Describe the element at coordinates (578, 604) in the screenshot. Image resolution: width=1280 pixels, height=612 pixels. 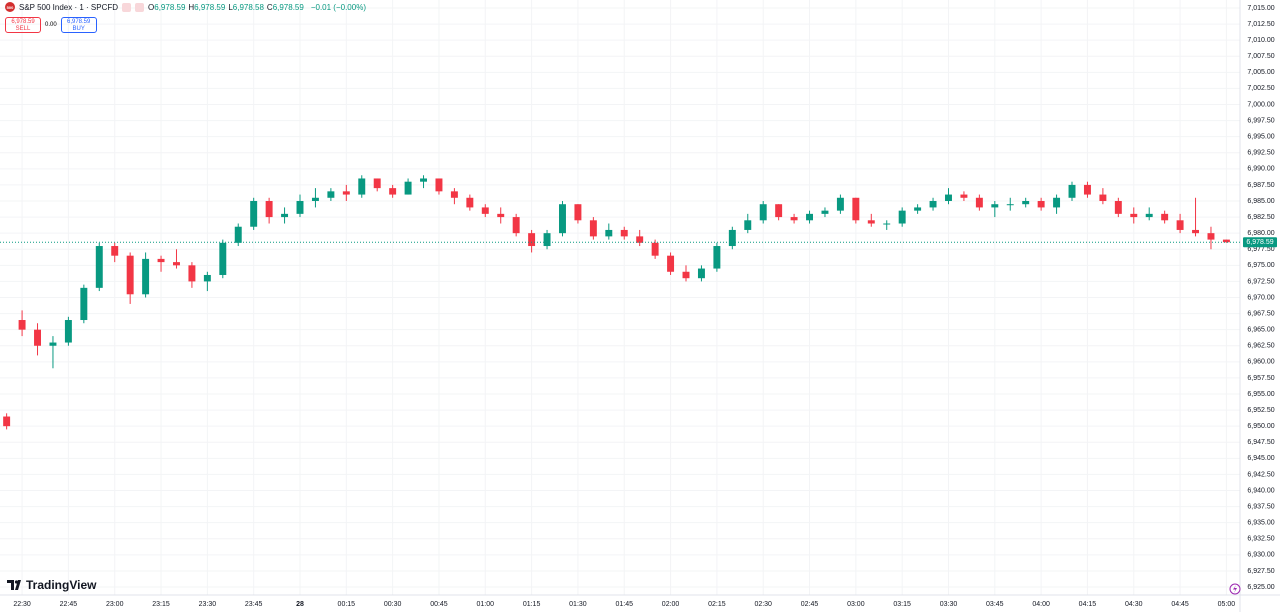
I see `x-tick-label: 01:30` at that location.